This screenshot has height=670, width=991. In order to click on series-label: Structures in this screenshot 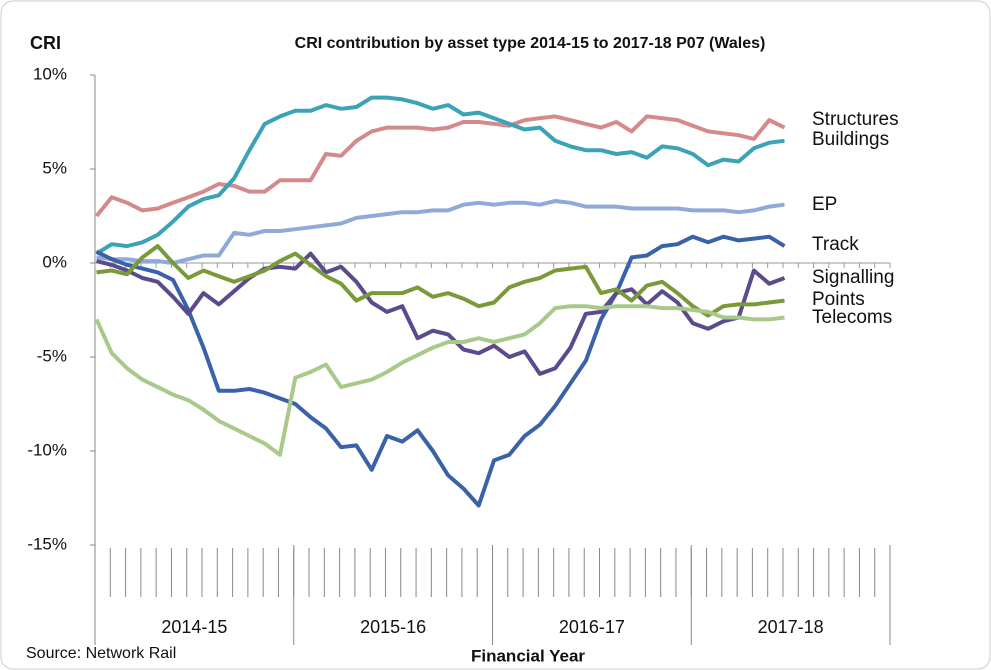, I will do `click(855, 119)`.